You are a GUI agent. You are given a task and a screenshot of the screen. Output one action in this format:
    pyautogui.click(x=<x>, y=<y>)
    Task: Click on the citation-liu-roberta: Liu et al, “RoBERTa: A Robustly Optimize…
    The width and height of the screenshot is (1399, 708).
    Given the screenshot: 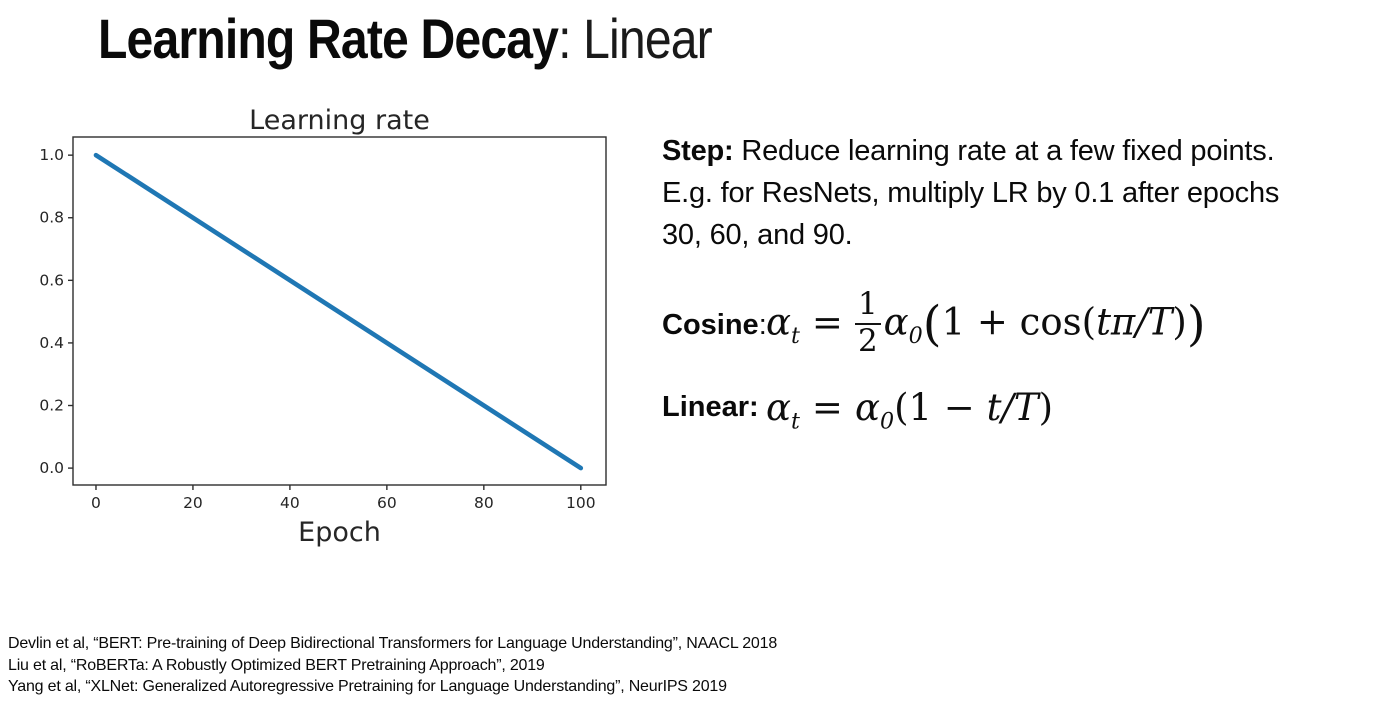 What is the action you would take?
    pyautogui.click(x=276, y=665)
    